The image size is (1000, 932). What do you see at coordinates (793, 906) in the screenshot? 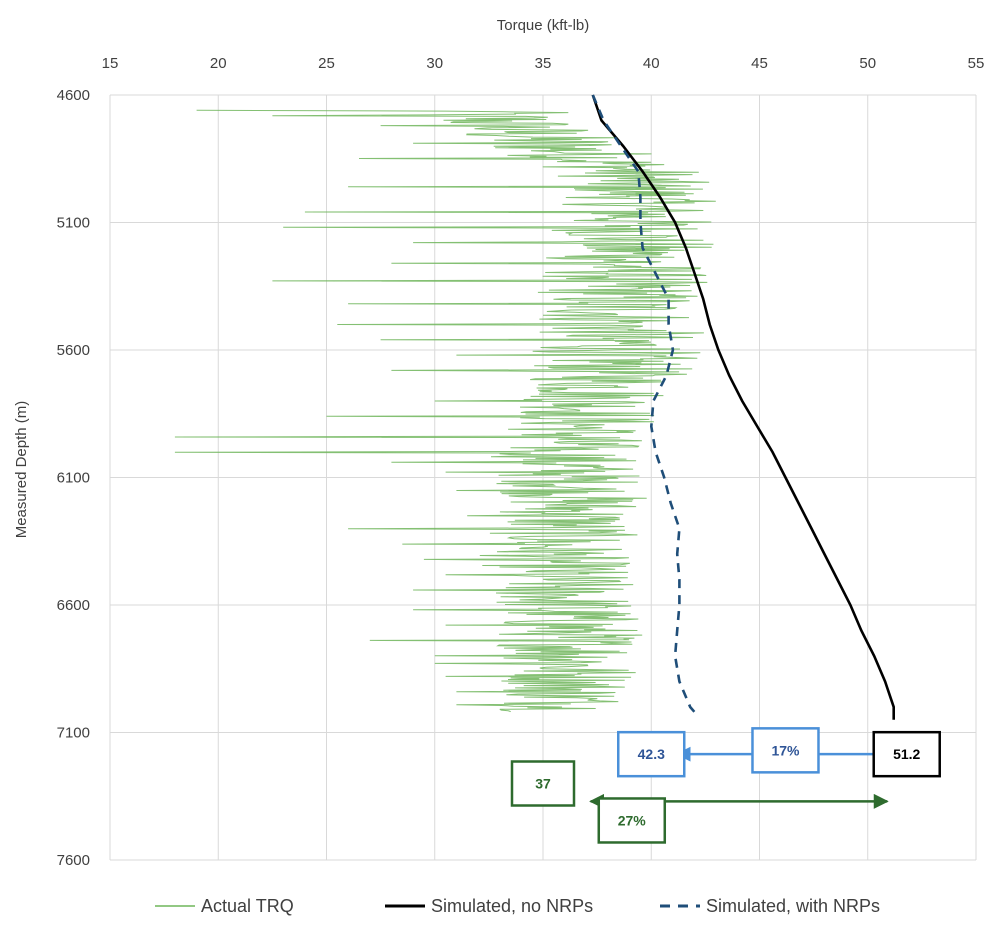
I see `legend-label: Simulated, with NRPs` at bounding box center [793, 906].